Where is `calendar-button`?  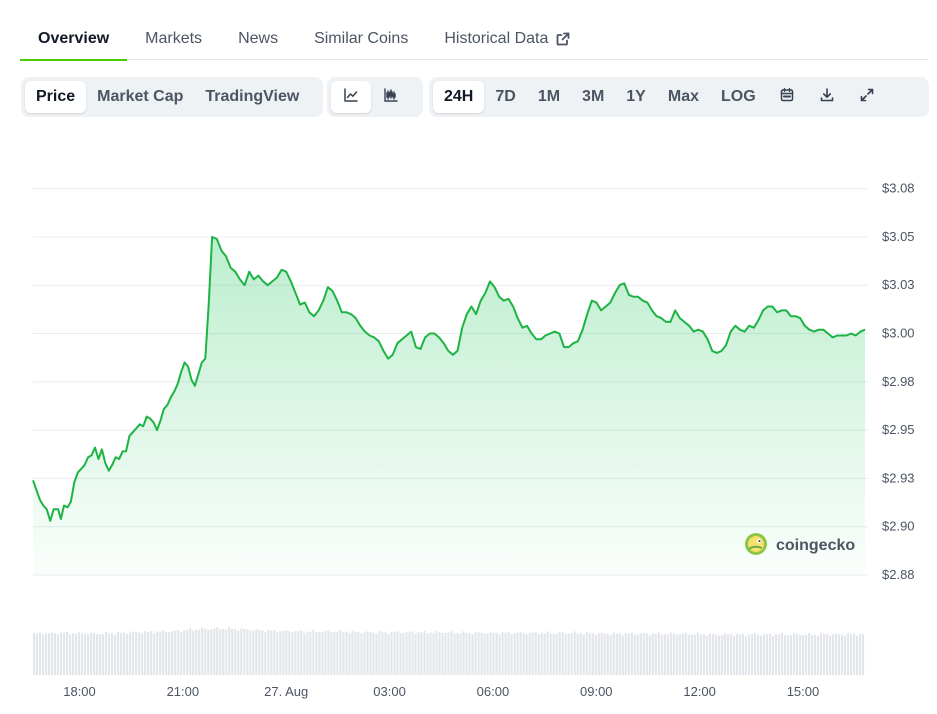 calendar-button is located at coordinates (787, 97).